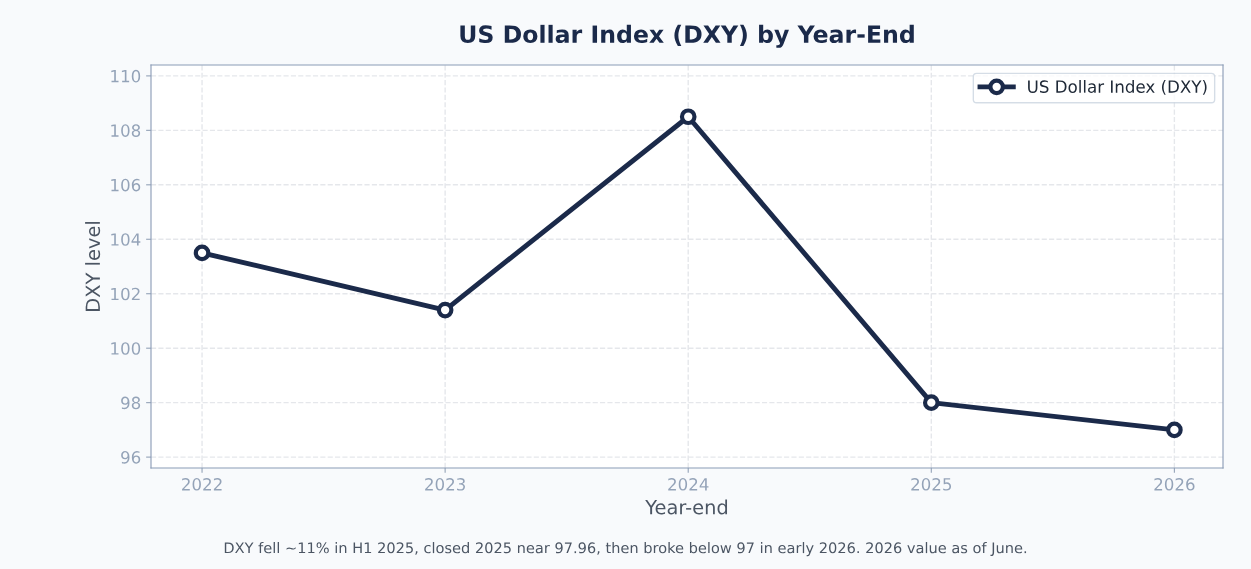 The height and width of the screenshot is (569, 1251). I want to click on x-tick-label: 2023, so click(445, 484).